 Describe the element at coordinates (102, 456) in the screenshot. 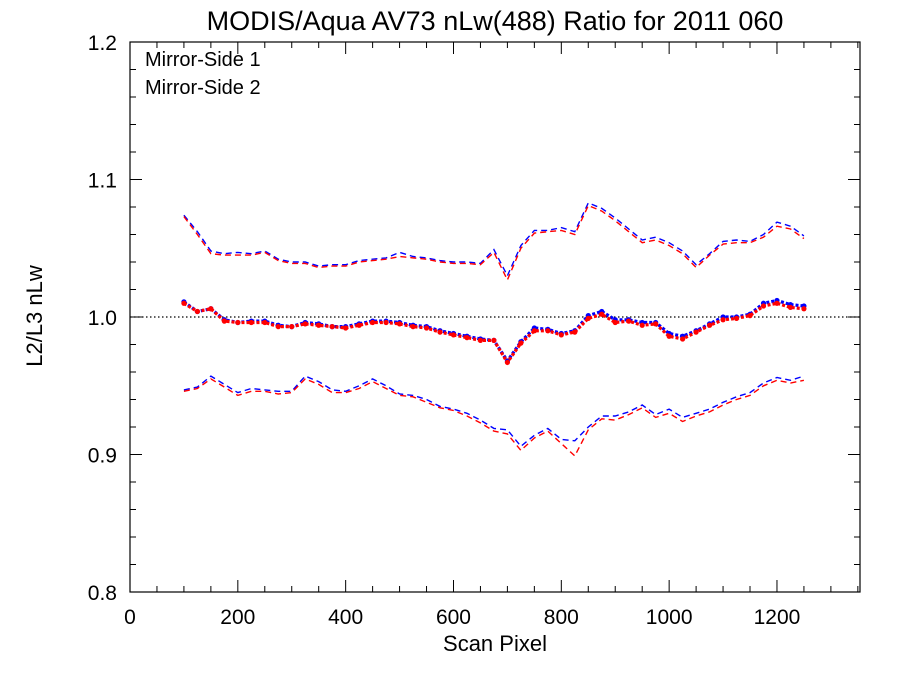

I see `y-tick-label: 0.9` at that location.